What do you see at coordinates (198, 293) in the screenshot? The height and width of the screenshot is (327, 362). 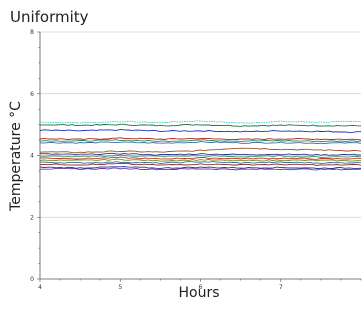 I see `x-axis-label: Hours` at bounding box center [198, 293].